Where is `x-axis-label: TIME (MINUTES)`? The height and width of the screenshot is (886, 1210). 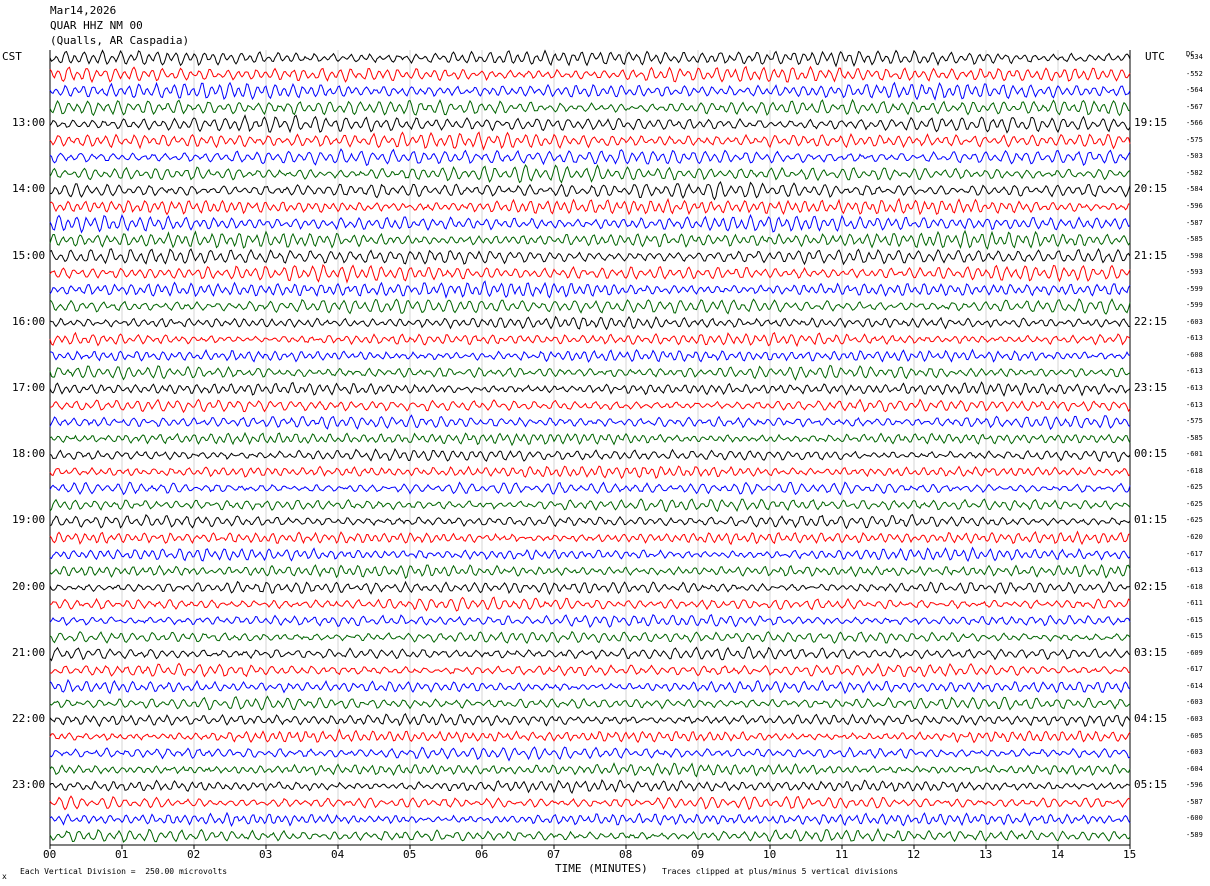 x-axis-label: TIME (MINUTES) is located at coordinates (601, 868).